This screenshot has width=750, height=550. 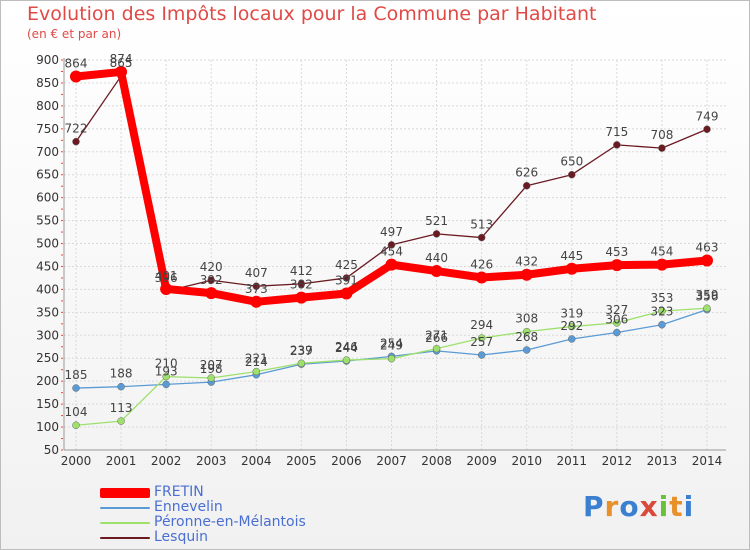 I want to click on legend-item-lesquin: Lesquin, so click(x=203, y=537).